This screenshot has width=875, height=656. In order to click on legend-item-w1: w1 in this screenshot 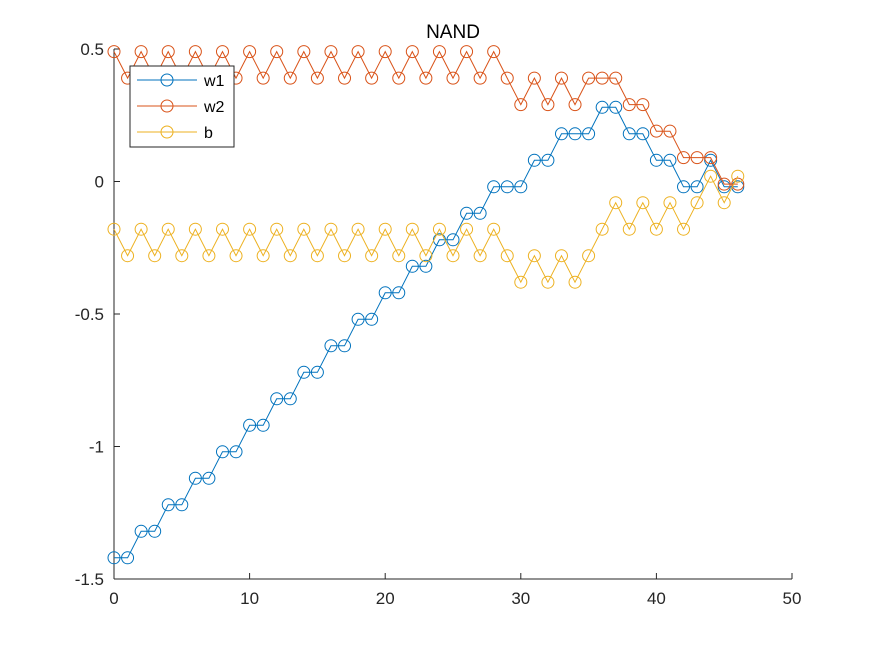, I will do `click(181, 81)`.